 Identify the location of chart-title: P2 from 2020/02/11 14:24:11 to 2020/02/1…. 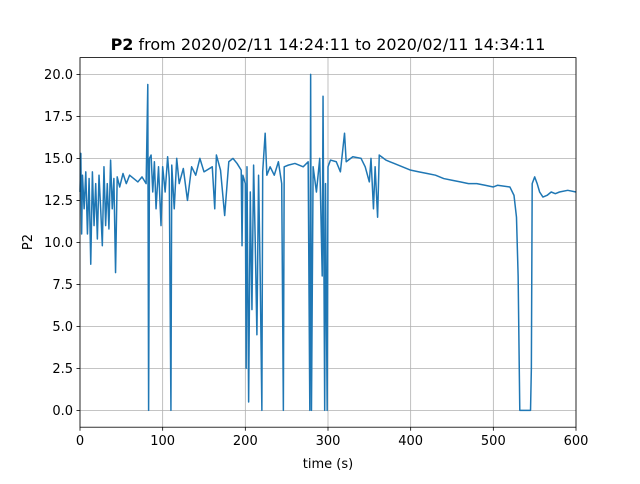
(328, 44).